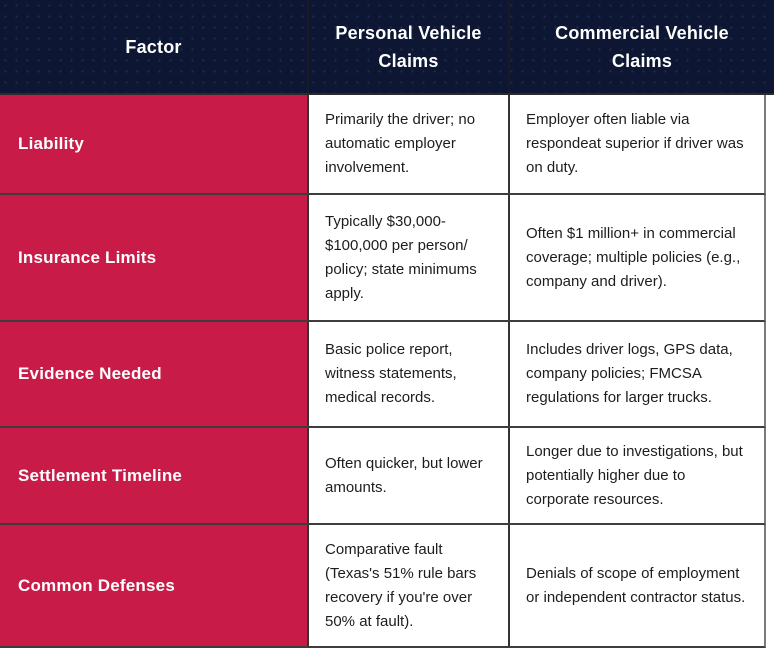 The width and height of the screenshot is (774, 648). I want to click on personal-claims-cell: Often quicker, but lower amounts., so click(407, 475).